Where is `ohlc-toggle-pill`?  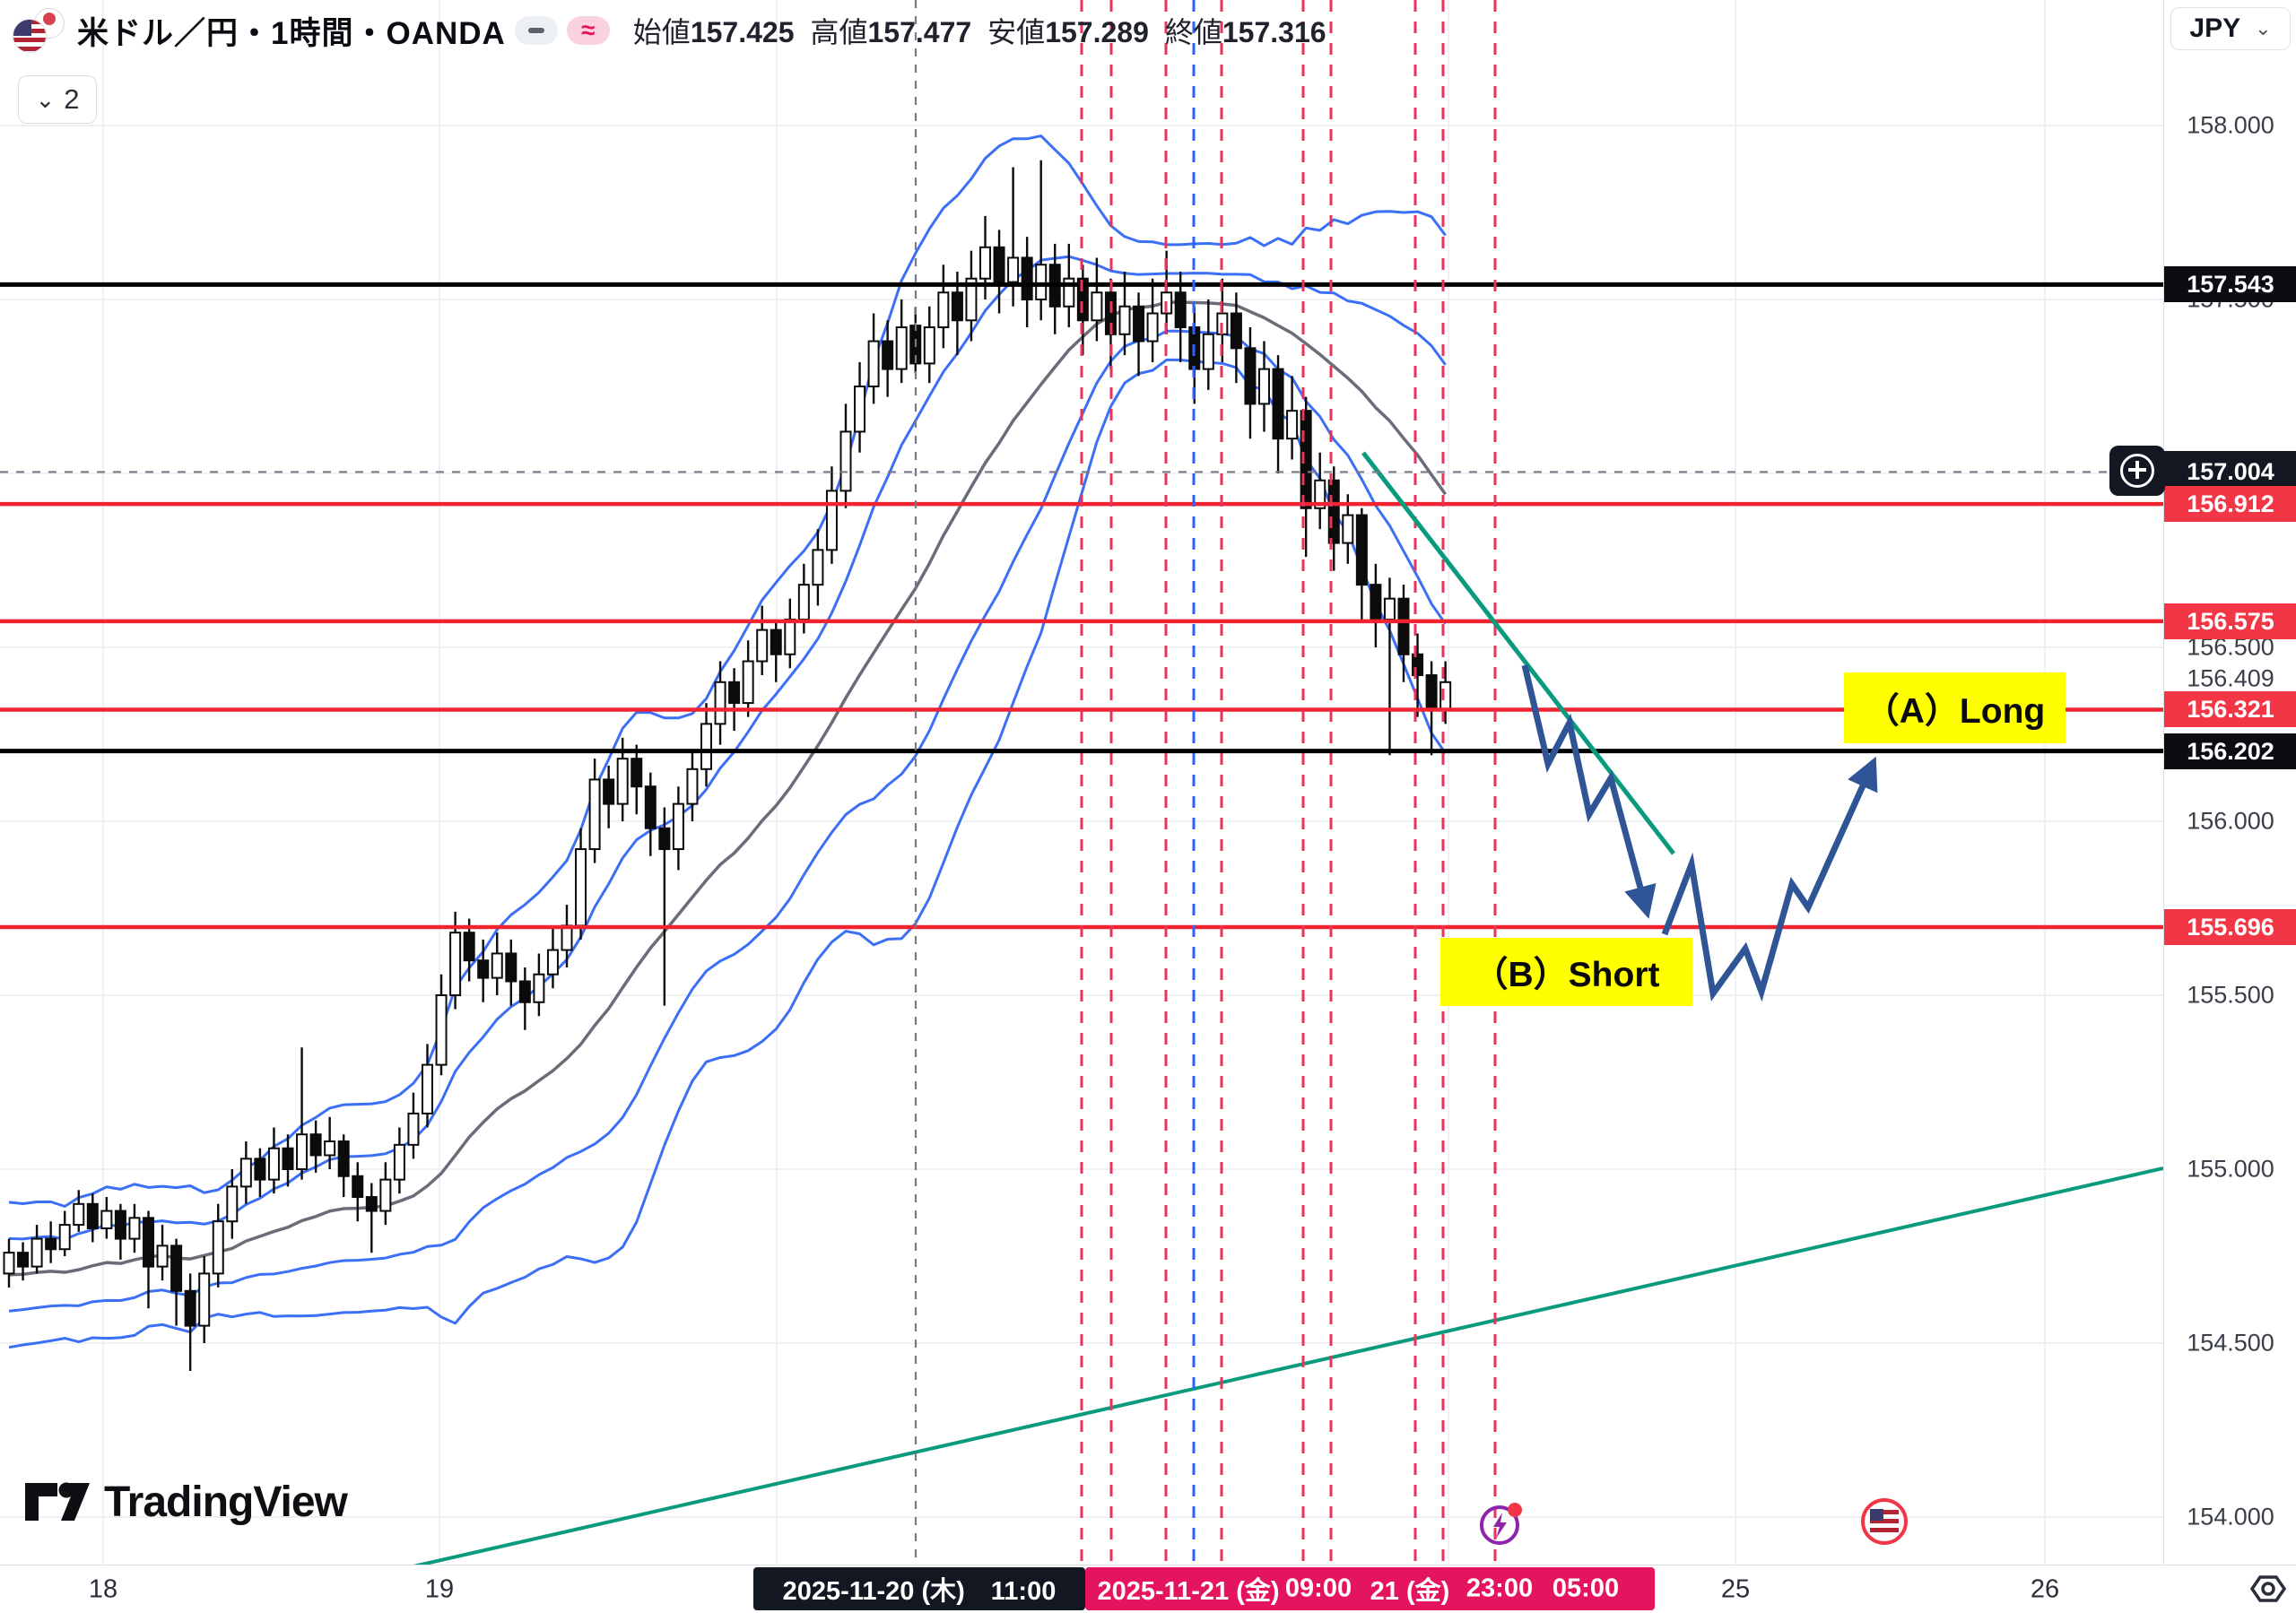
ohlc-toggle-pill is located at coordinates (536, 31).